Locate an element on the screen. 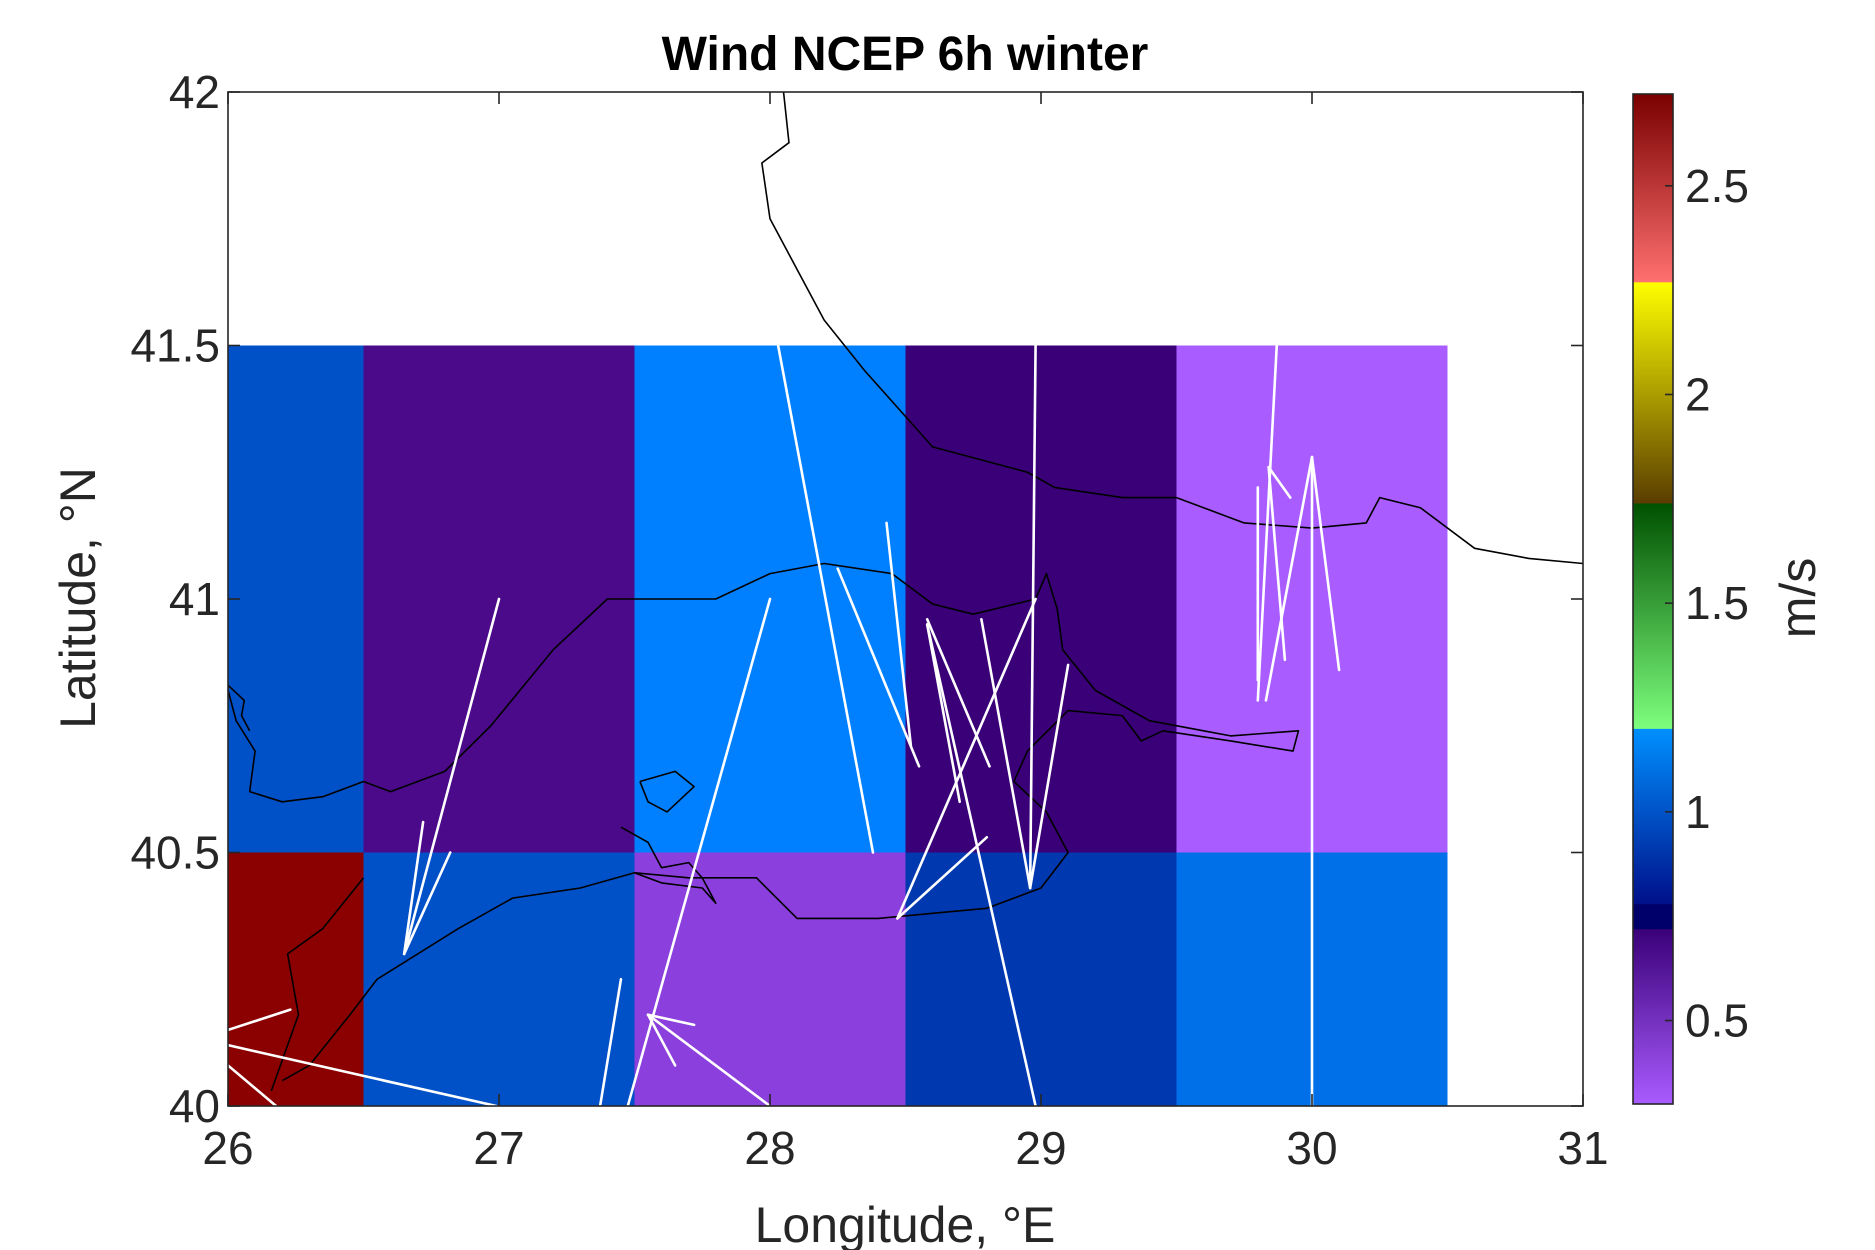  x-tick-label: 26 is located at coordinates (227, 1148).